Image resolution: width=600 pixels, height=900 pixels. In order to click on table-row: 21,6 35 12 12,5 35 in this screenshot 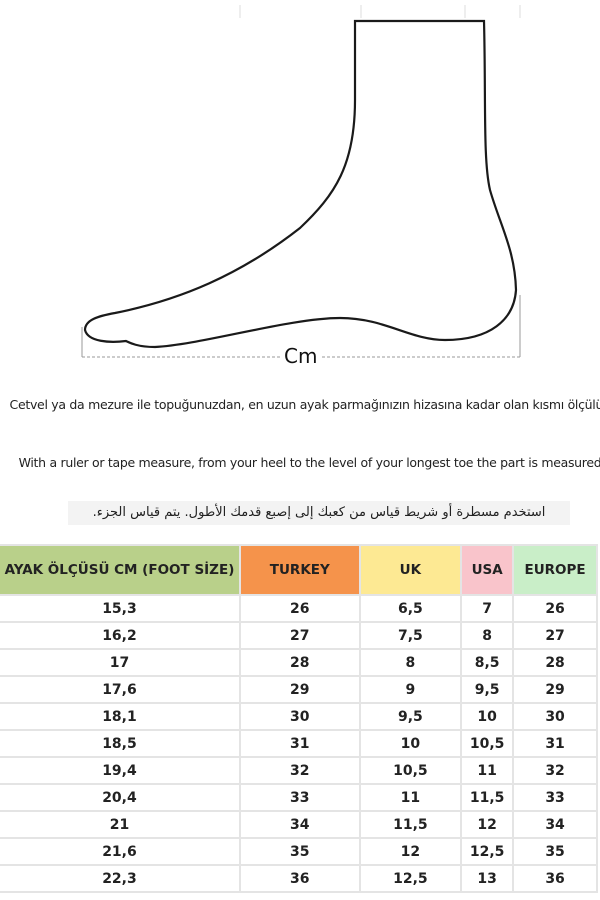, I will do `click(299, 851)`.